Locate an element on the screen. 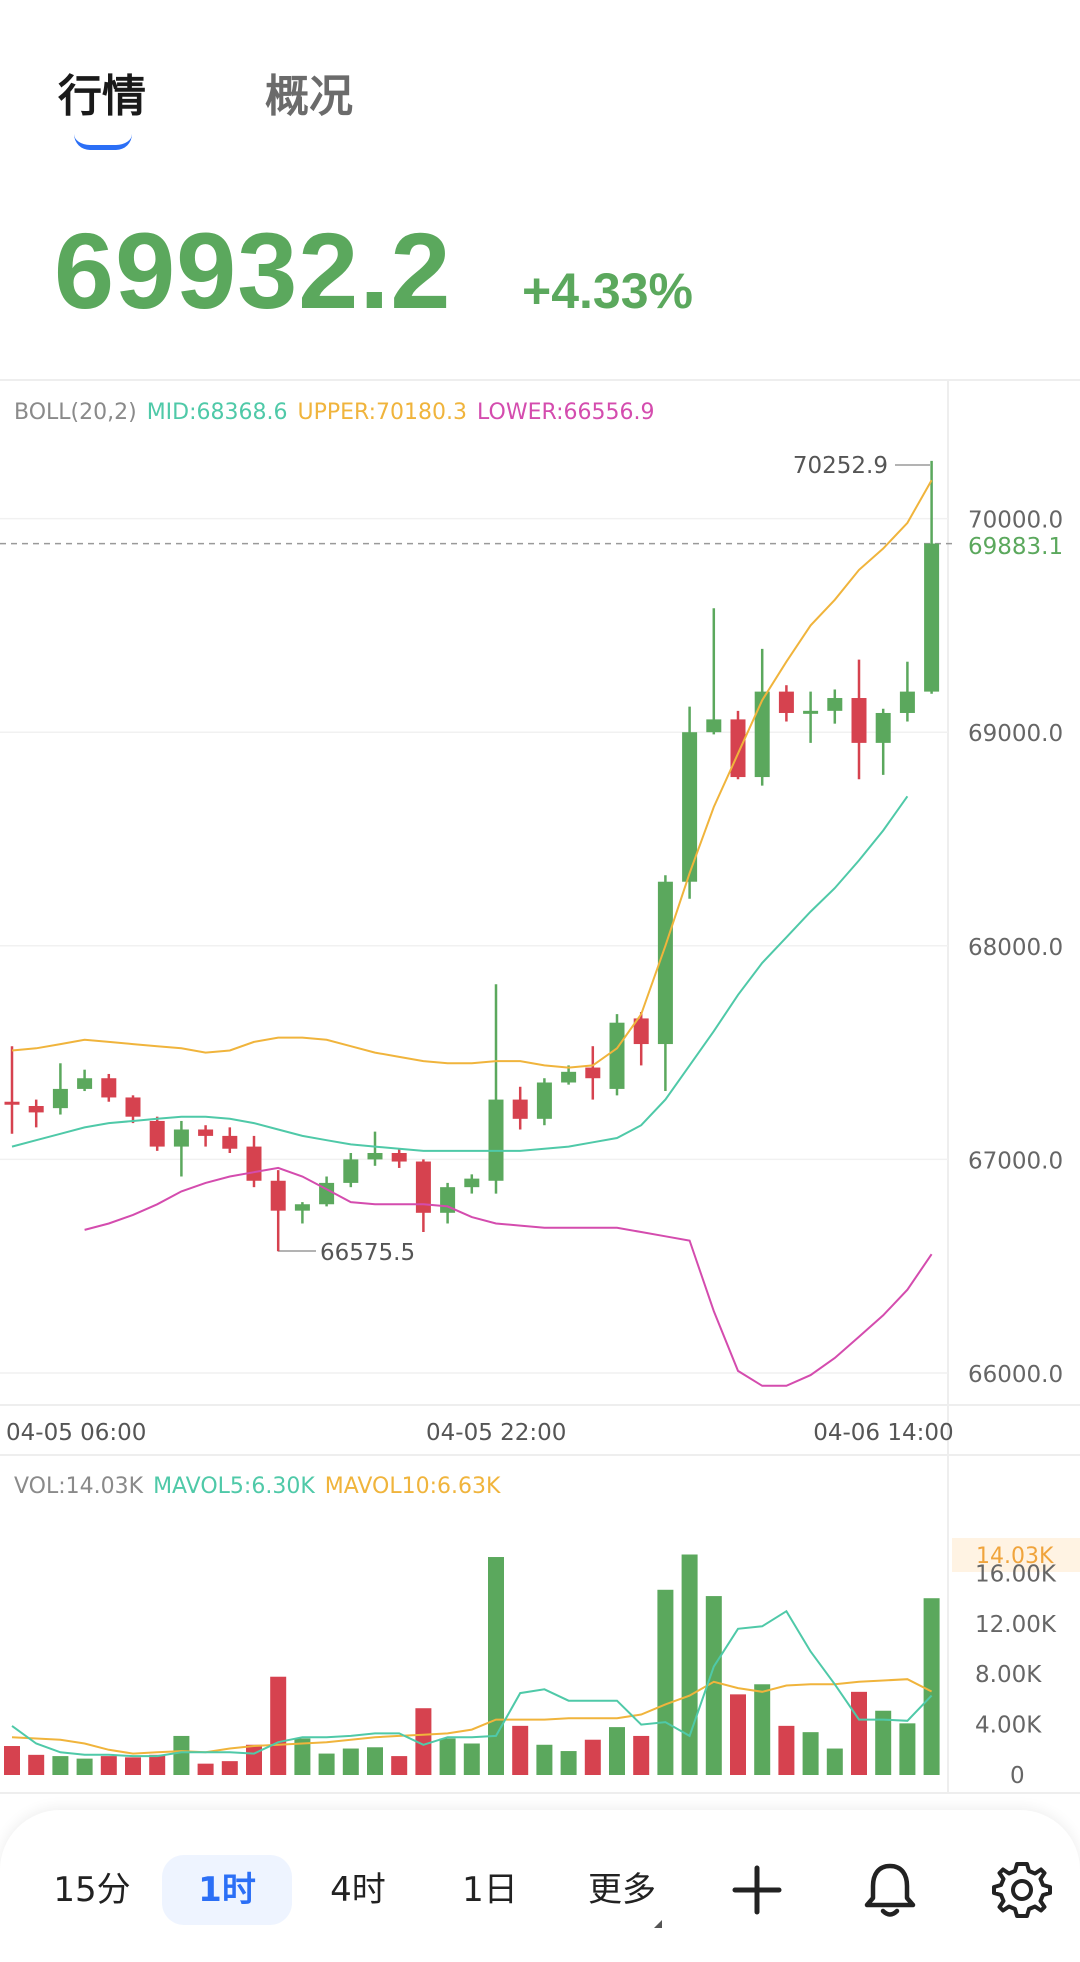  gear-icon is located at coordinates (1022, 1890).